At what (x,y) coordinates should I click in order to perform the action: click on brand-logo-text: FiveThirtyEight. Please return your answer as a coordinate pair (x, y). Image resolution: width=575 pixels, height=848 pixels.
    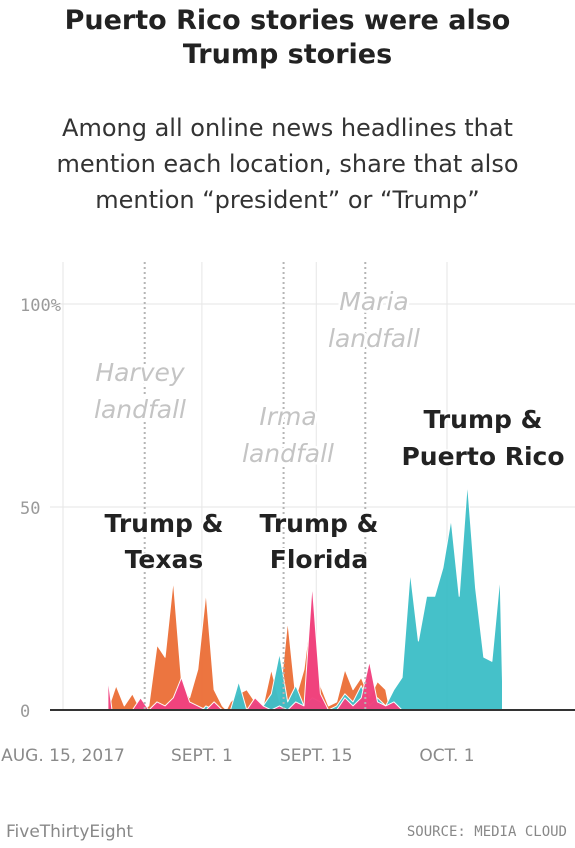
    Looking at the image, I should click on (70, 832).